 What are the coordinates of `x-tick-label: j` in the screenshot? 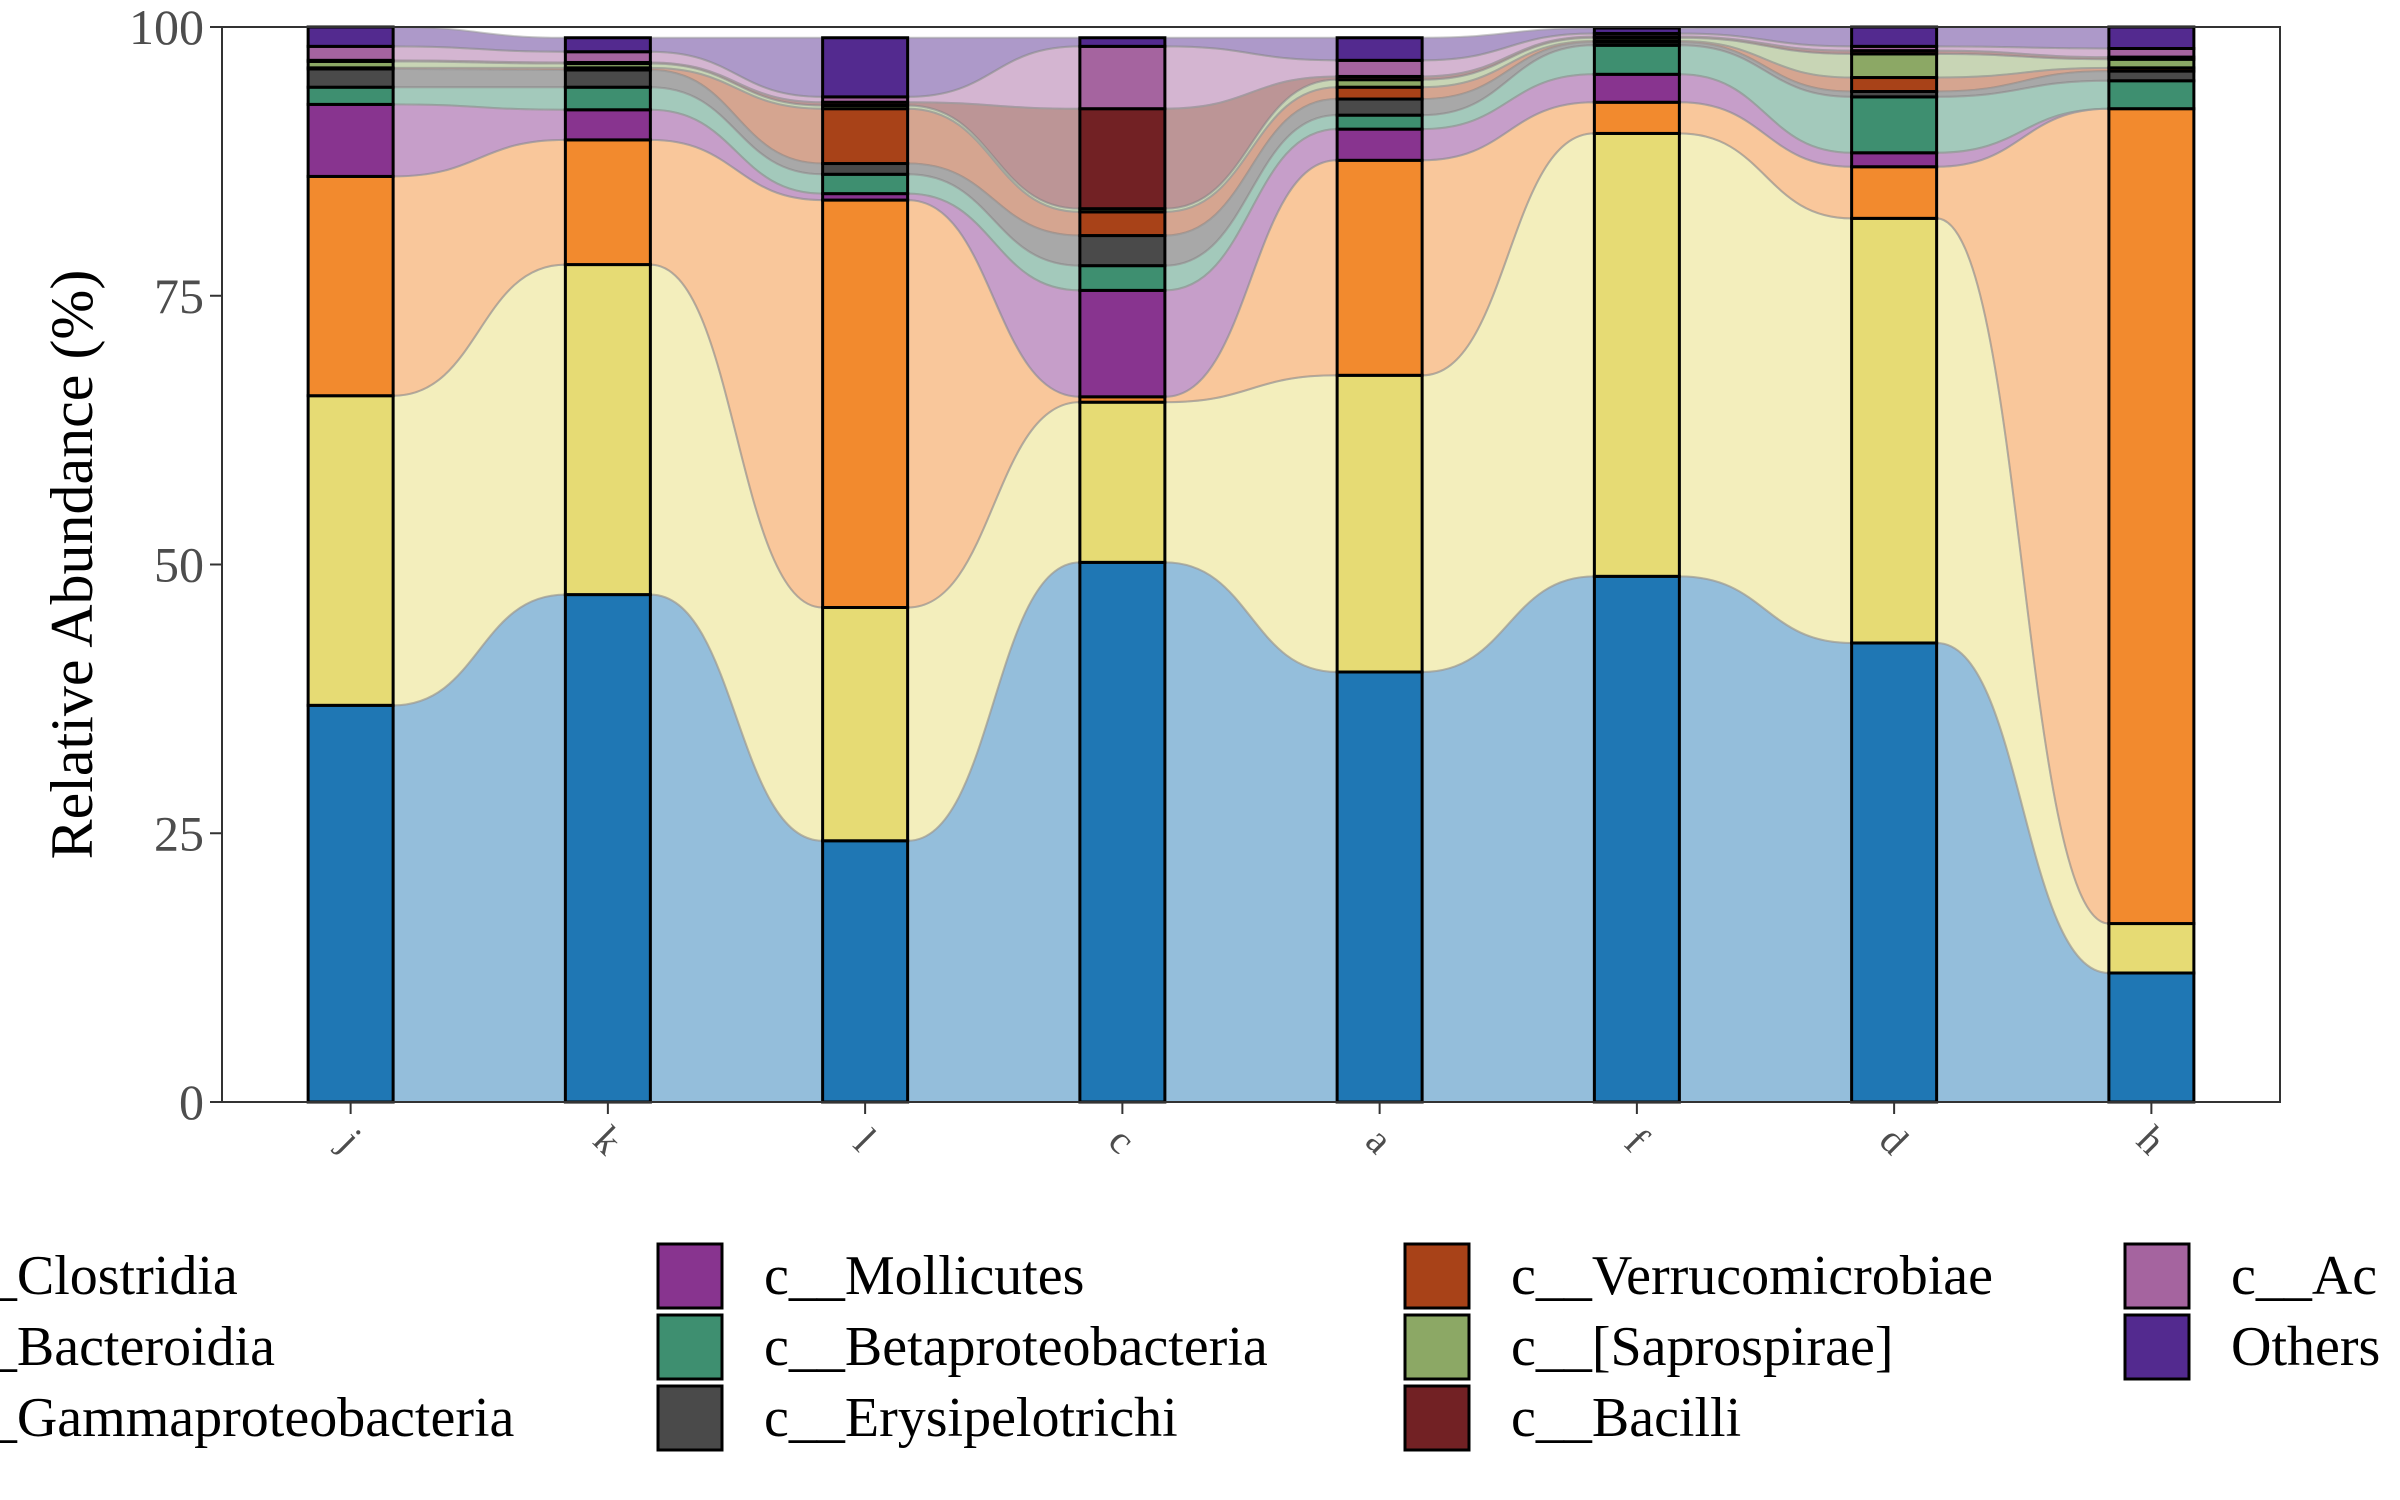 It's located at (349, 1139).